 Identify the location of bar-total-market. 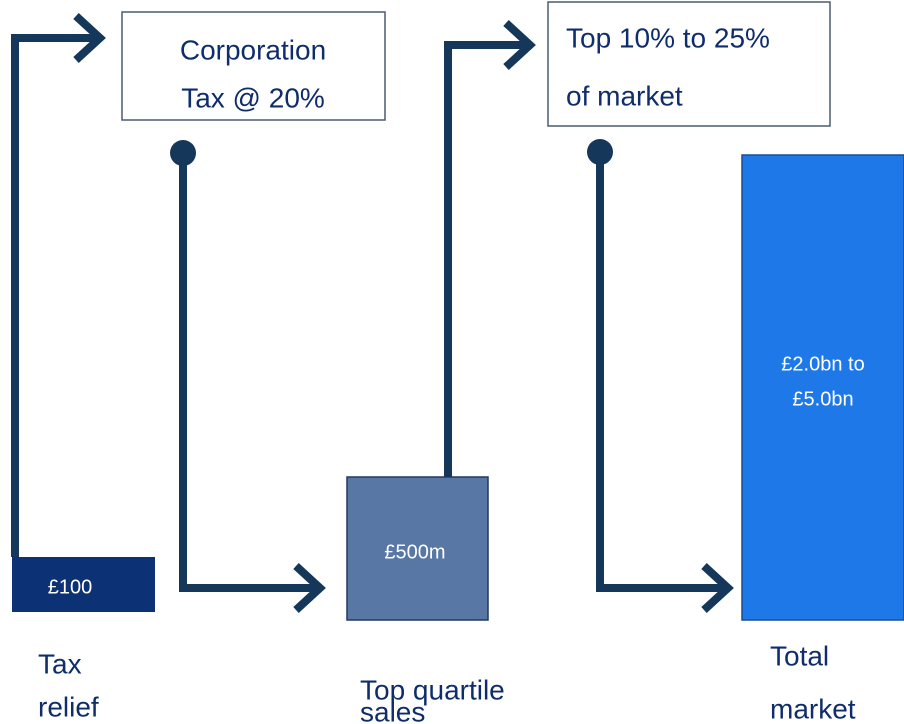
(822, 387).